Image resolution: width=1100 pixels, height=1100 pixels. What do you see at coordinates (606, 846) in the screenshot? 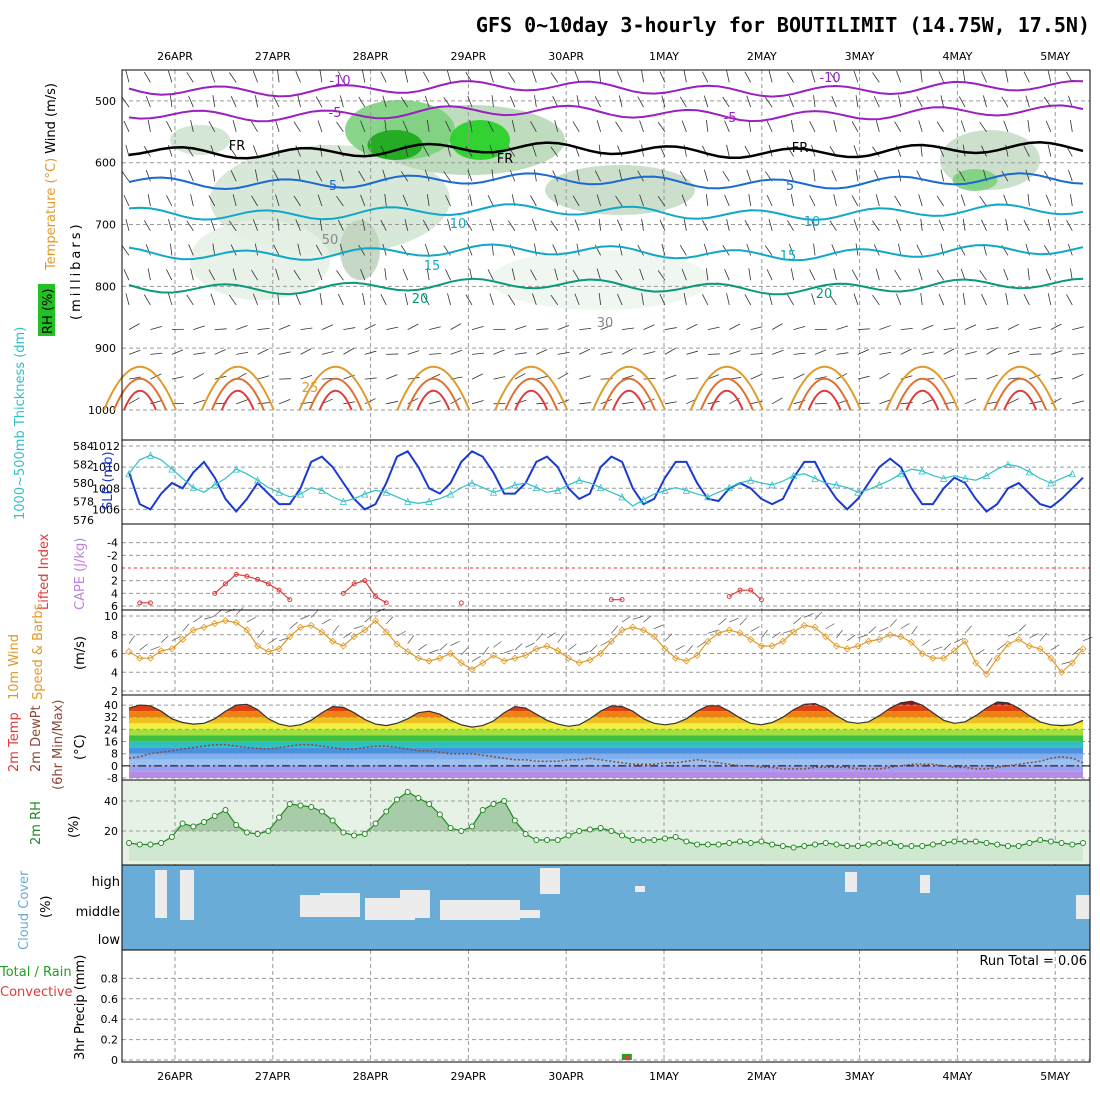
I see `rh2m-fill-low` at bounding box center [606, 846].